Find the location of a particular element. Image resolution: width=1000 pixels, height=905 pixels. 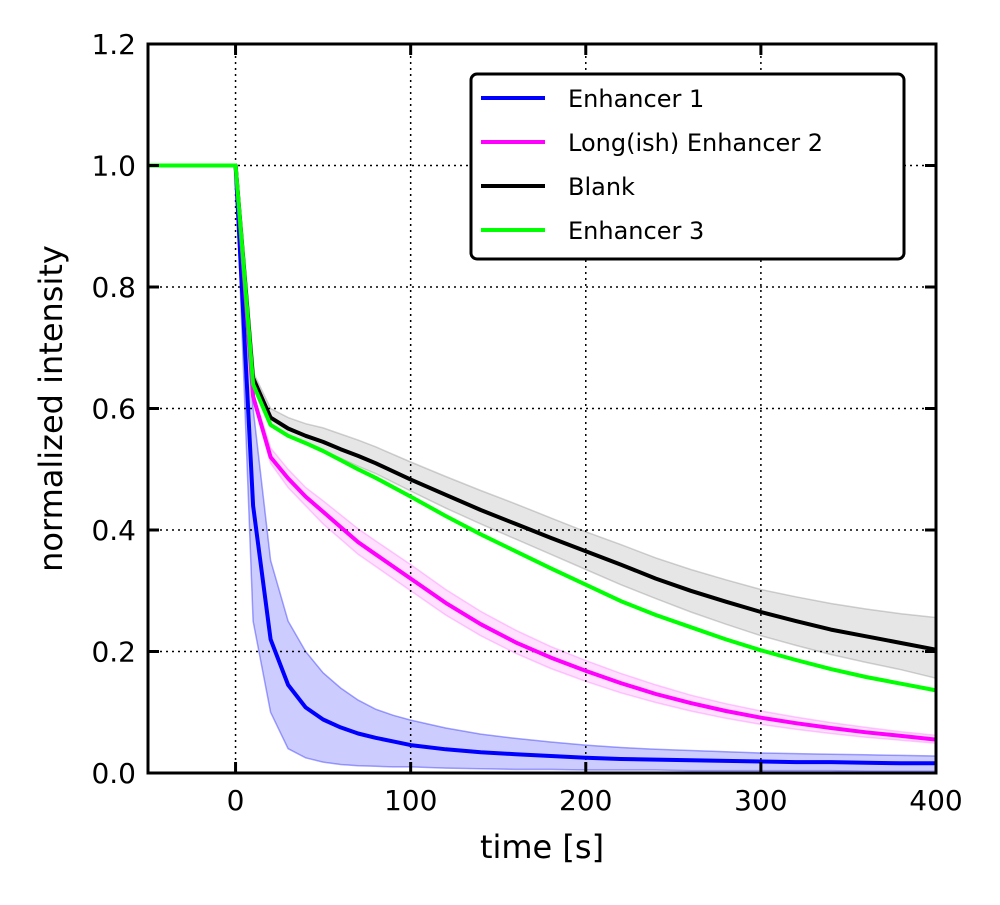

x-tick-label: 0 is located at coordinates (236, 800).